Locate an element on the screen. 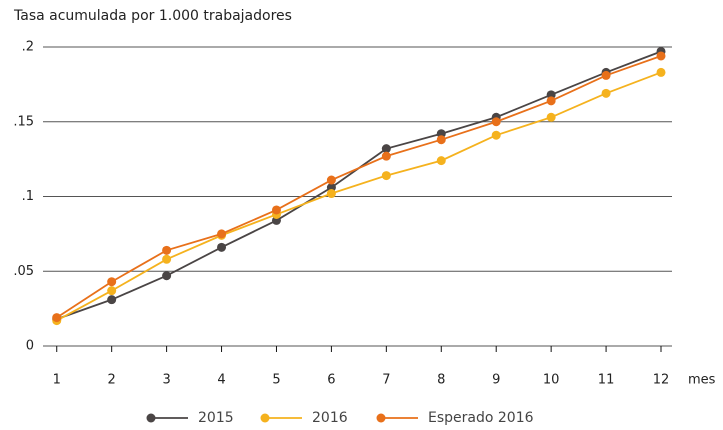 The width and height of the screenshot is (723, 430). x-tick-label: 5 is located at coordinates (276, 380).